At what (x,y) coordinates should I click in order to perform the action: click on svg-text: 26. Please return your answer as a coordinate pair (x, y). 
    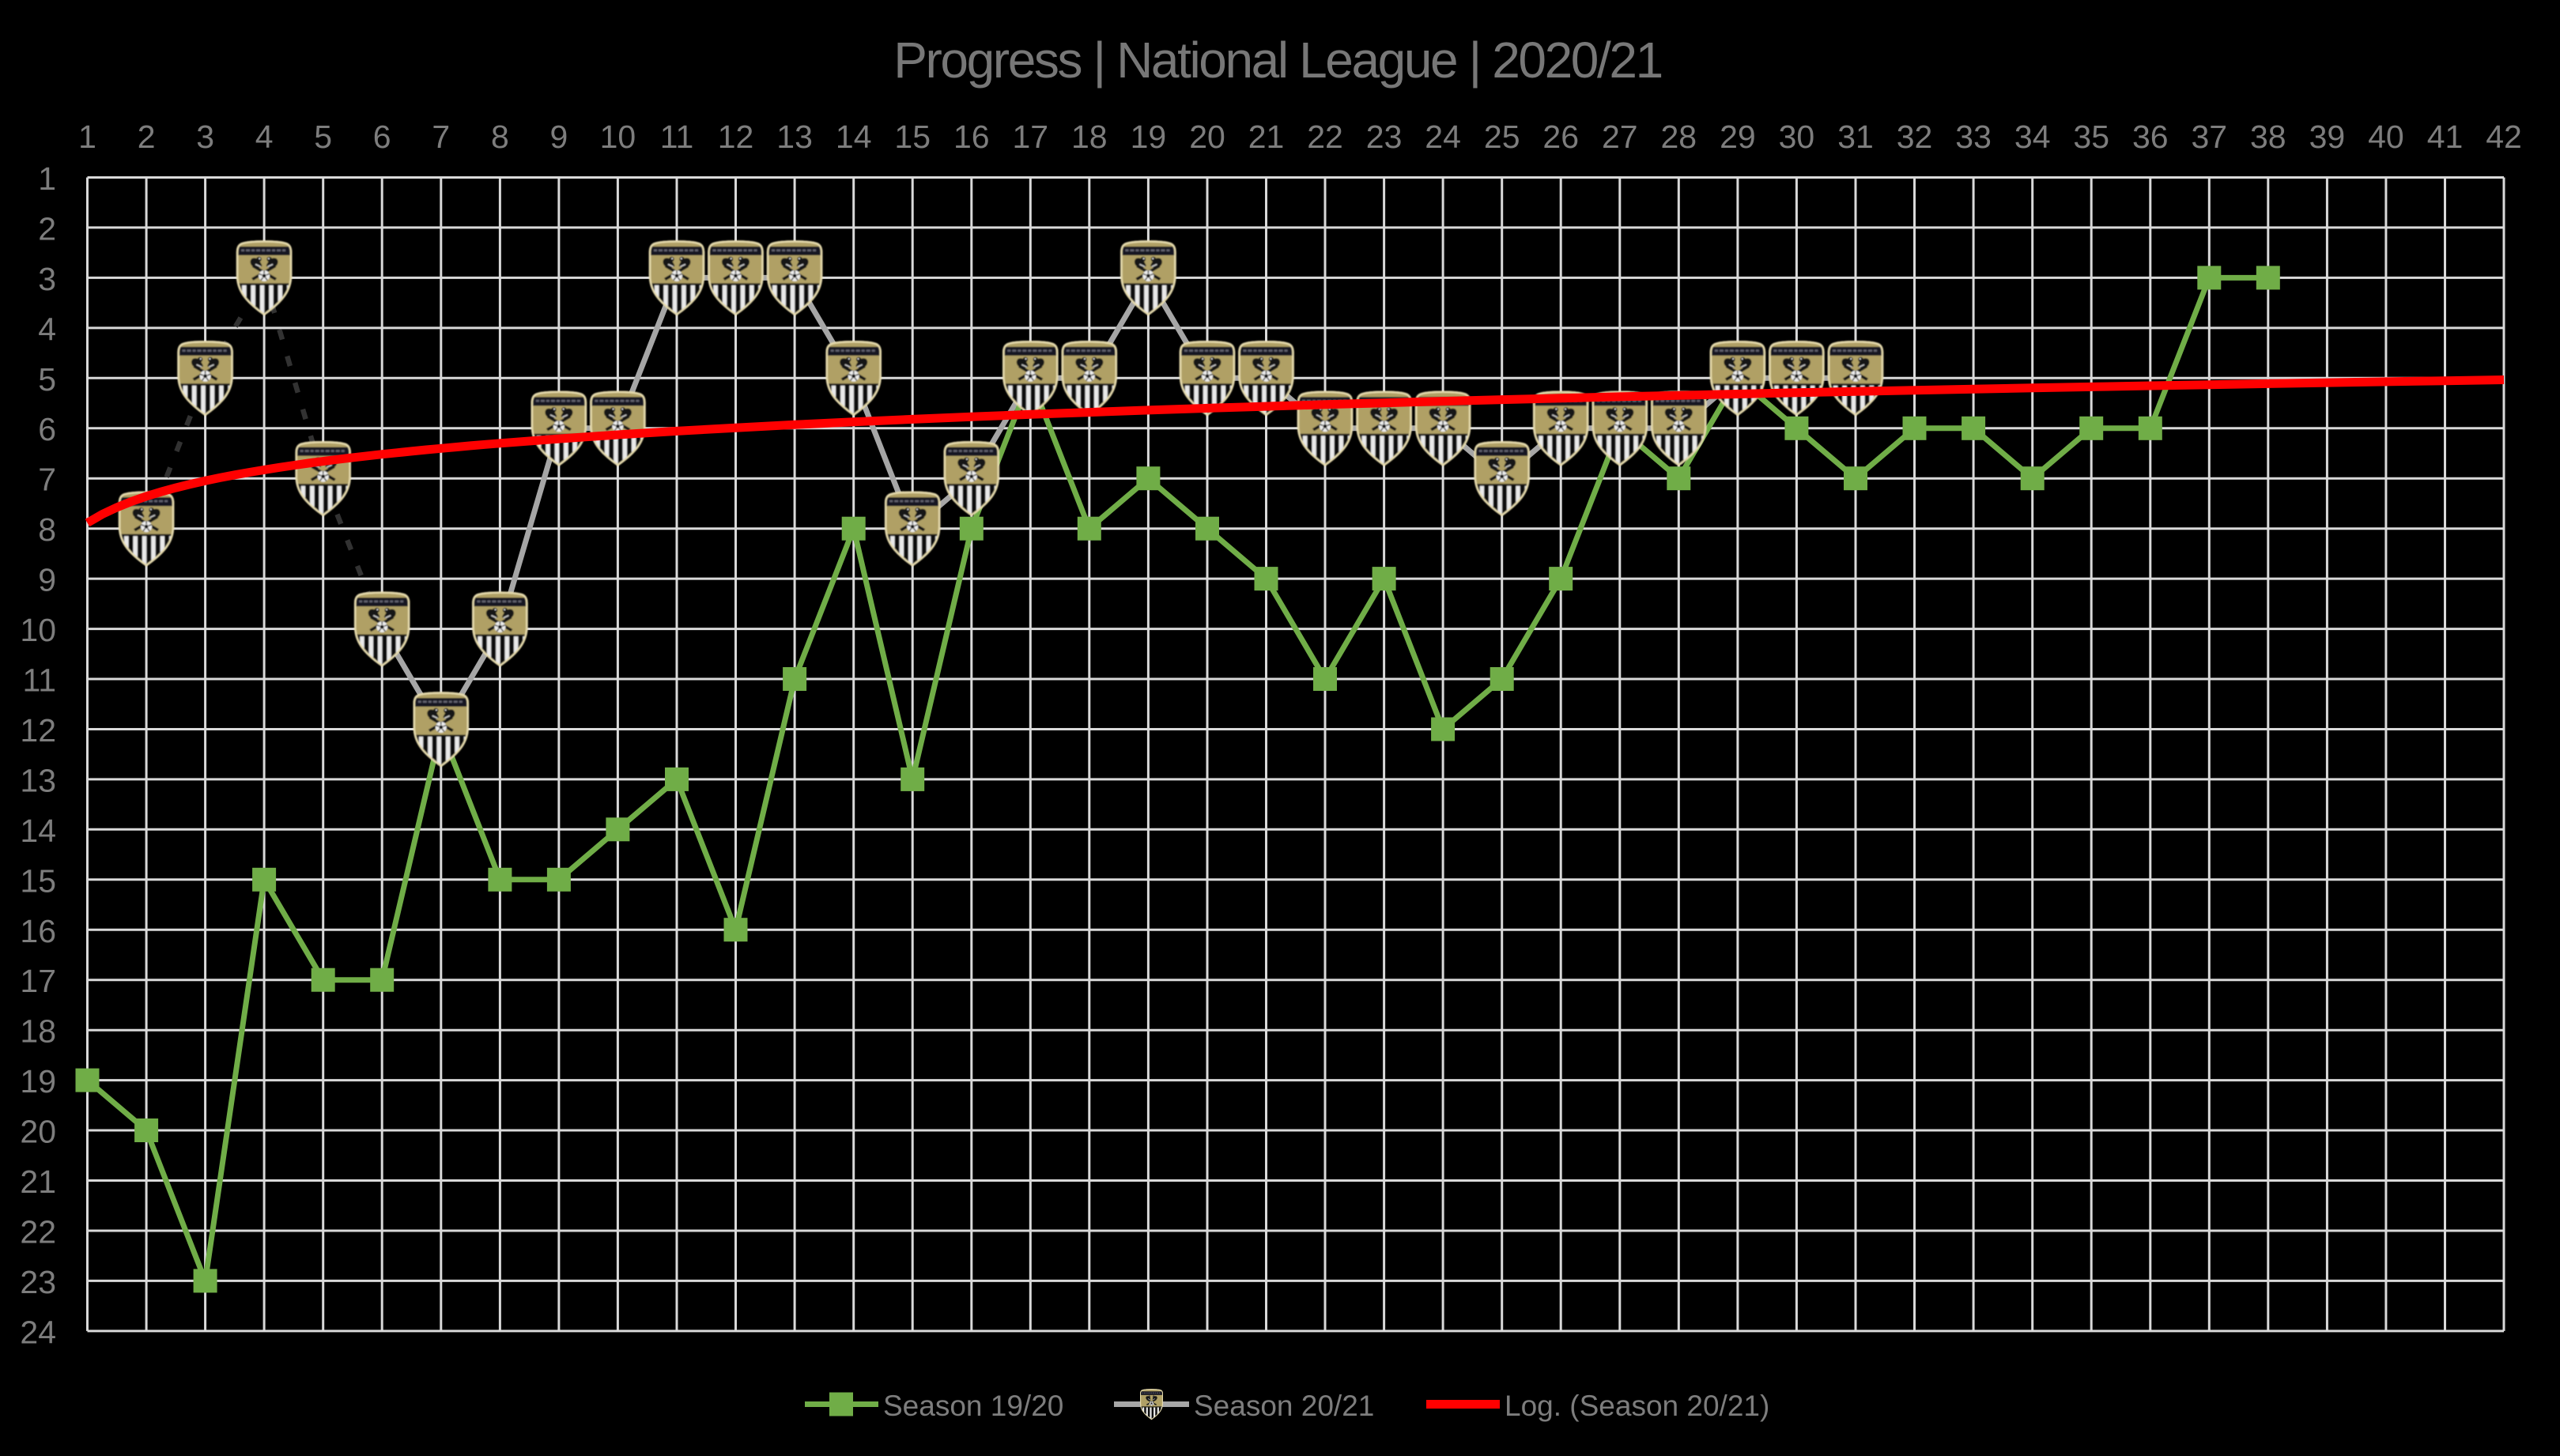
    Looking at the image, I should click on (1560, 137).